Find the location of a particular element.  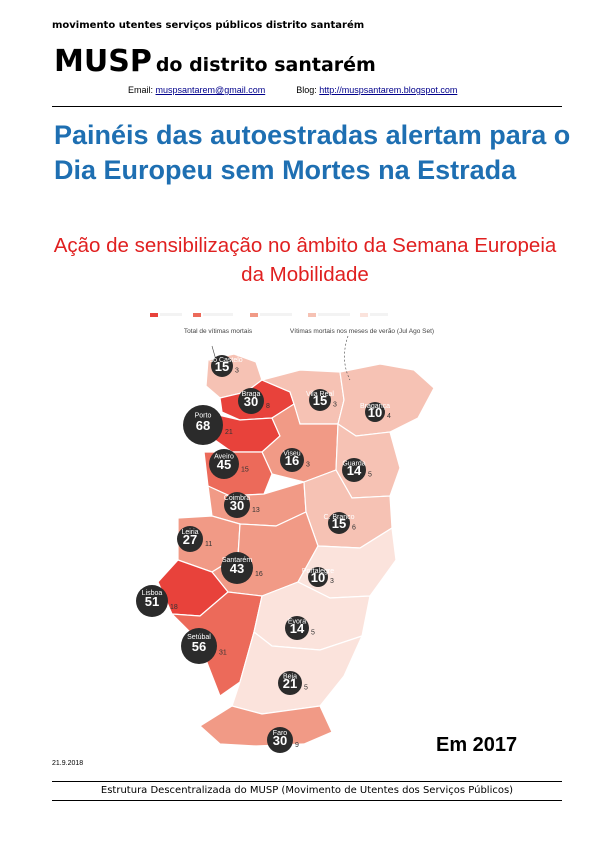

district-braganca is located at coordinates (386, 400).